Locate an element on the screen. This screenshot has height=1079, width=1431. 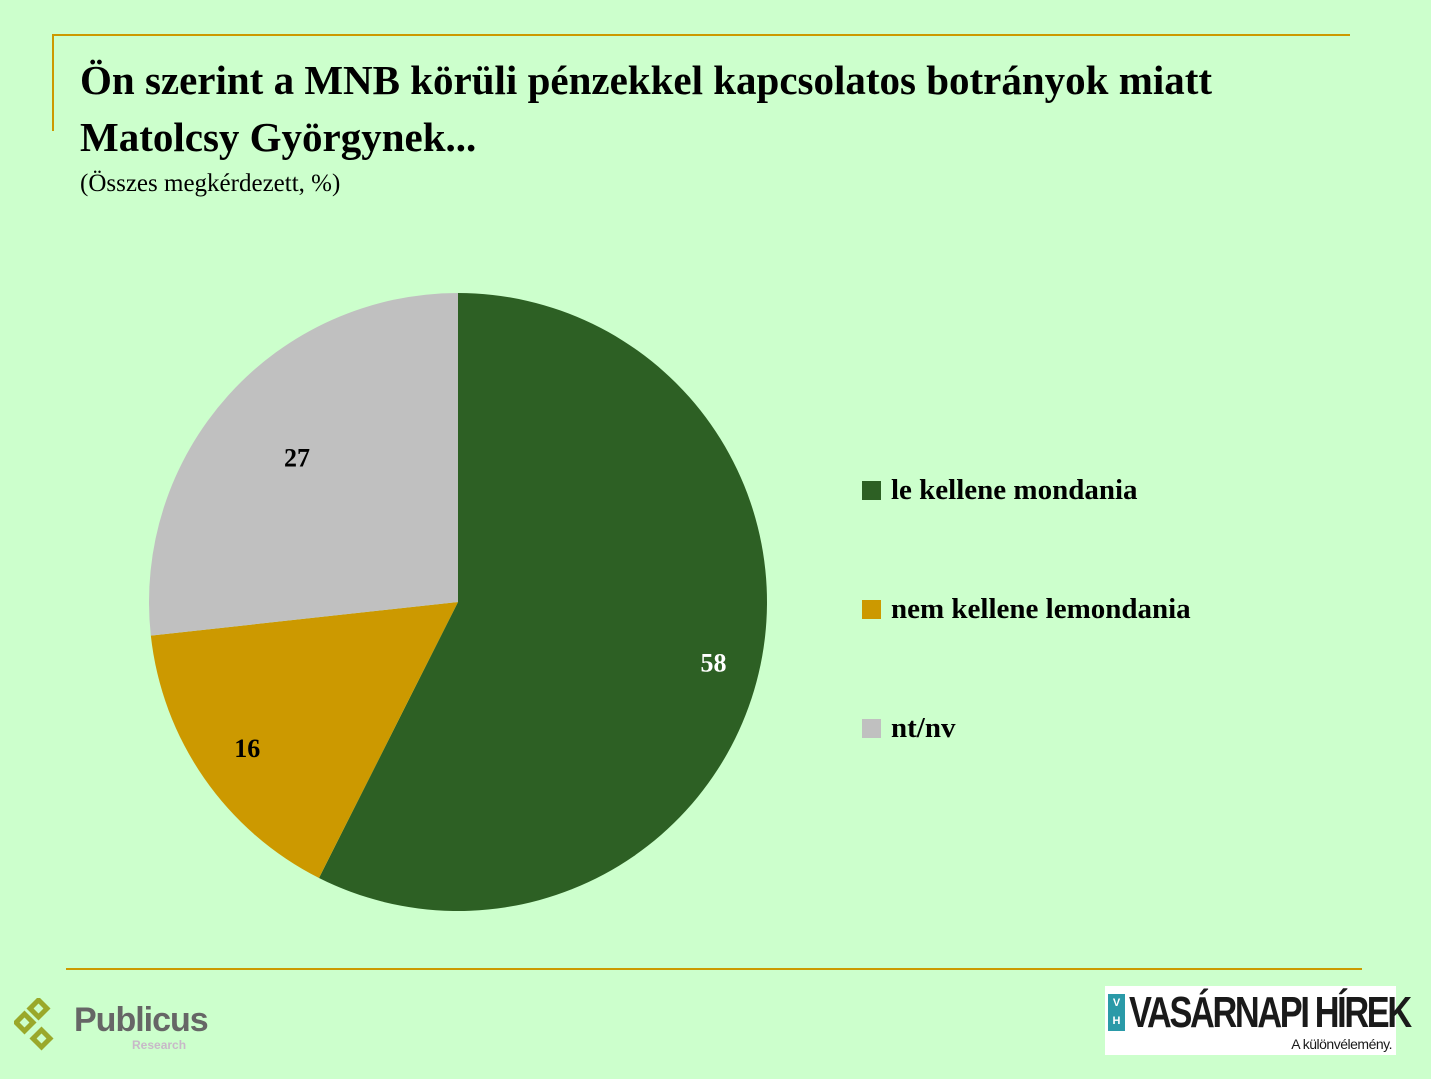
footer-rule is located at coordinates (714, 969).